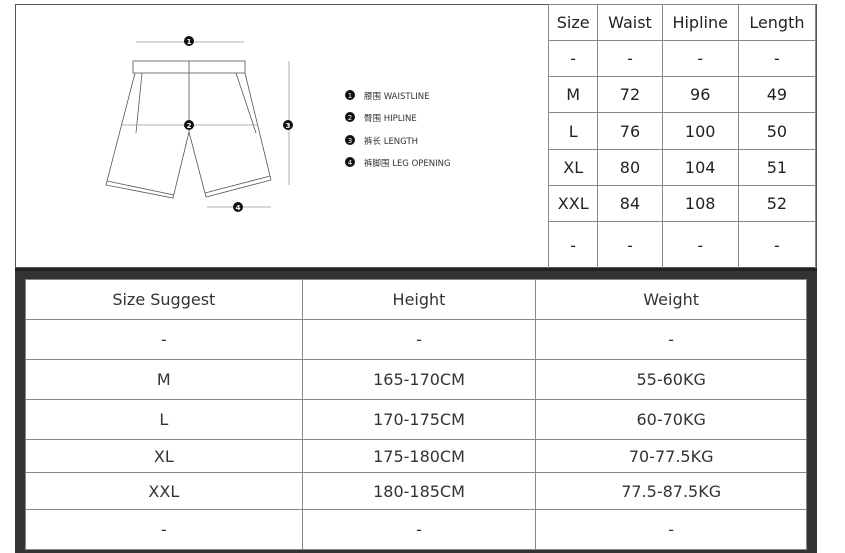 Image resolution: width=845 pixels, height=553 pixels. I want to click on table-row: L 170-175CM 60-70KG, so click(416, 419).